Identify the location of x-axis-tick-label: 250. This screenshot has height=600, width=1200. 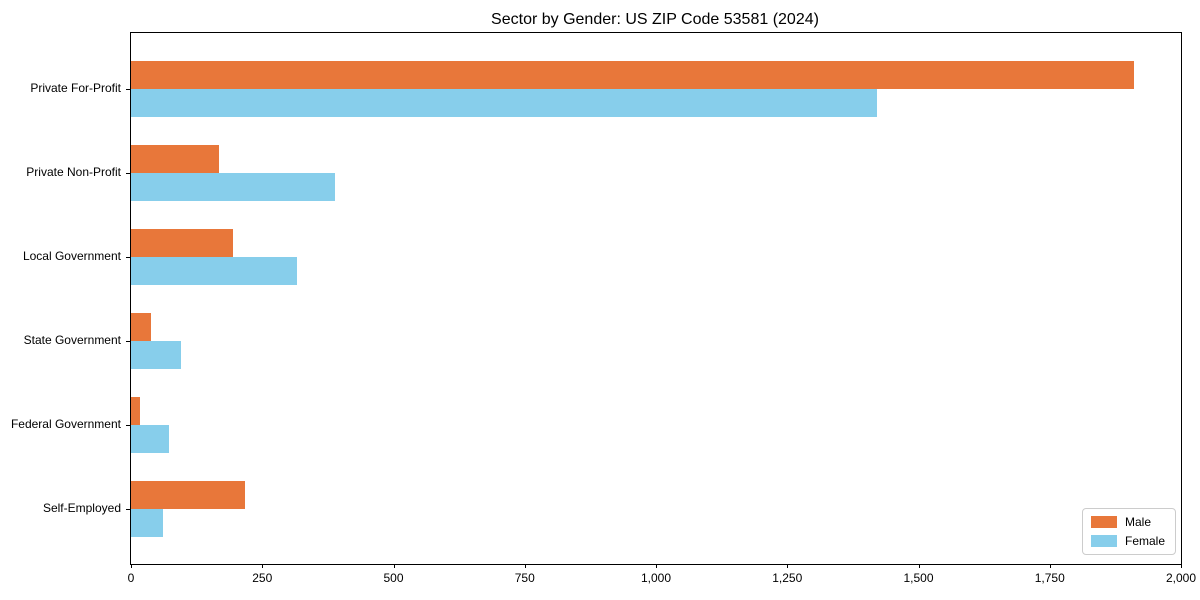
(262, 578).